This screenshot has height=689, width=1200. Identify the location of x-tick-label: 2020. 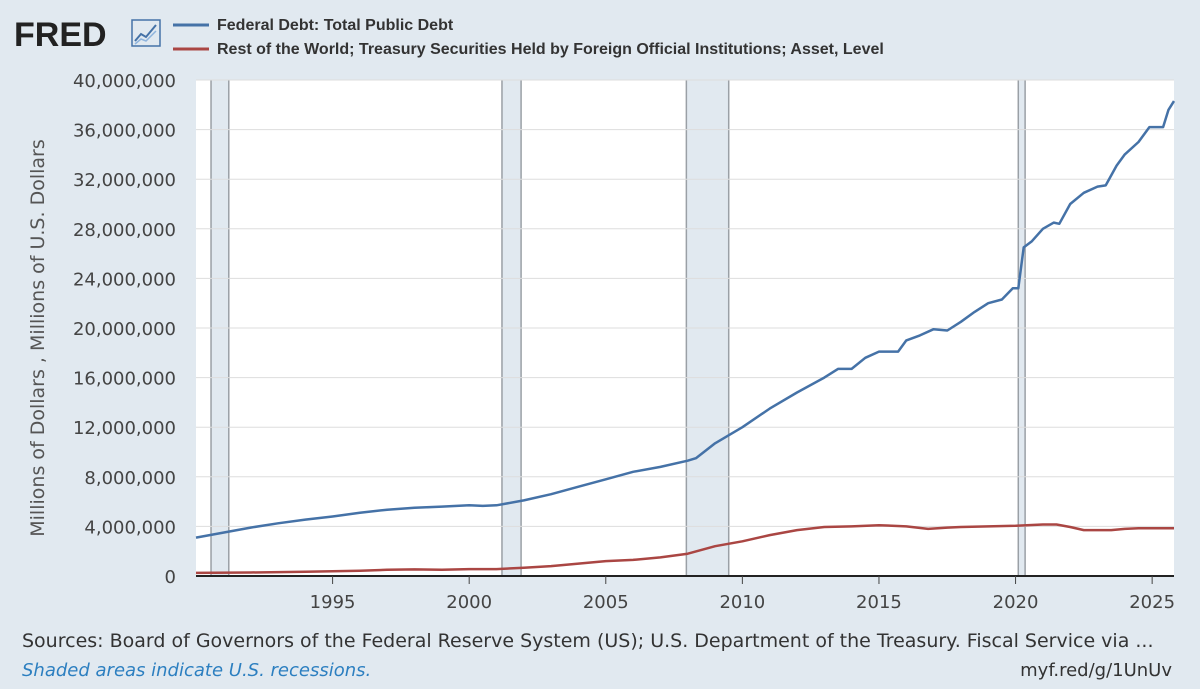
(1016, 602).